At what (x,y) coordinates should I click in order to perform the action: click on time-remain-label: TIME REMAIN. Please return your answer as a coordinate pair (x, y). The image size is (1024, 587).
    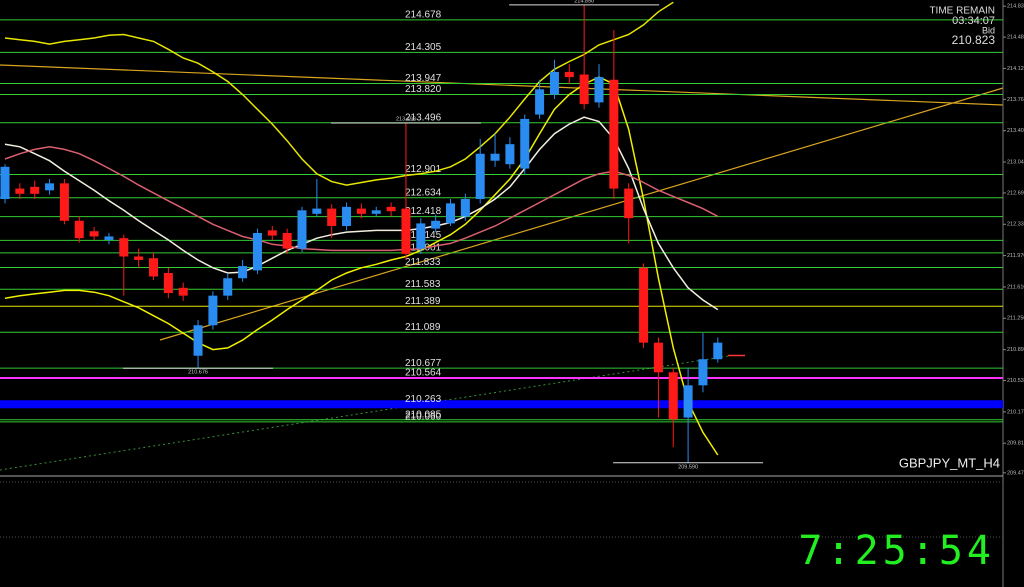
    Looking at the image, I should click on (962, 11).